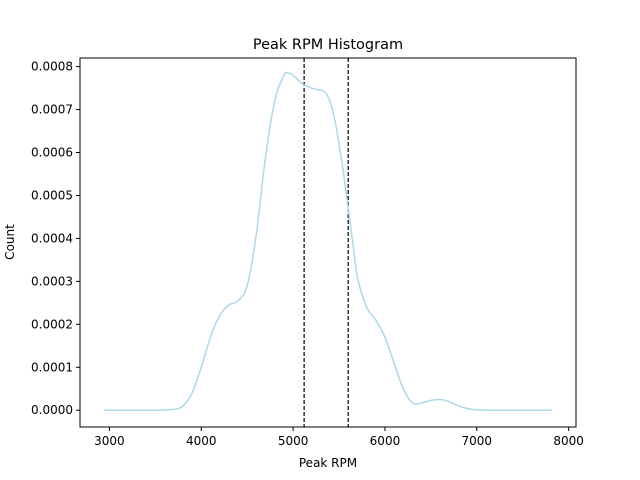  Describe the element at coordinates (52, 367) in the screenshot. I see `y-tick-label: 0.0001` at that location.